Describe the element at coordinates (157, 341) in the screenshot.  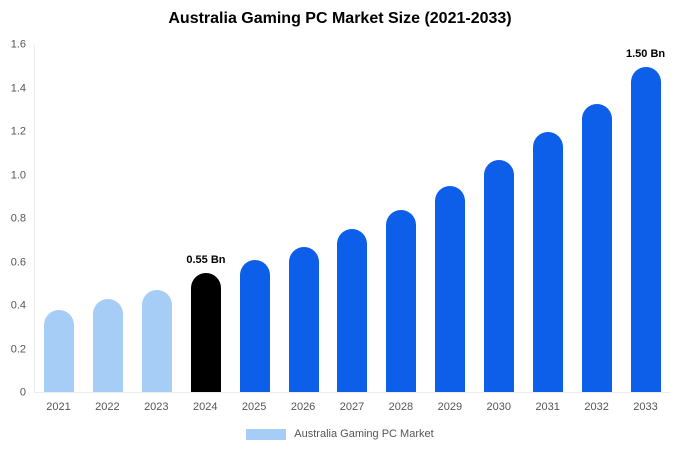
I see `bar-2023` at that location.